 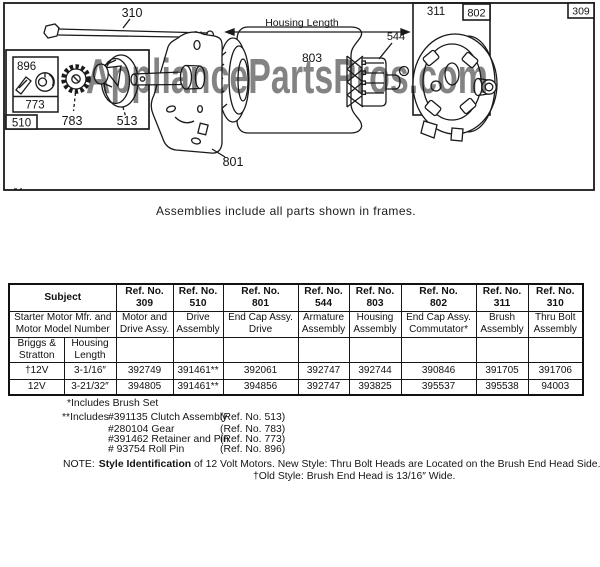 What do you see at coordinates (90, 349) in the screenshot?
I see `housing-length-header-cell: Housing Length` at bounding box center [90, 349].